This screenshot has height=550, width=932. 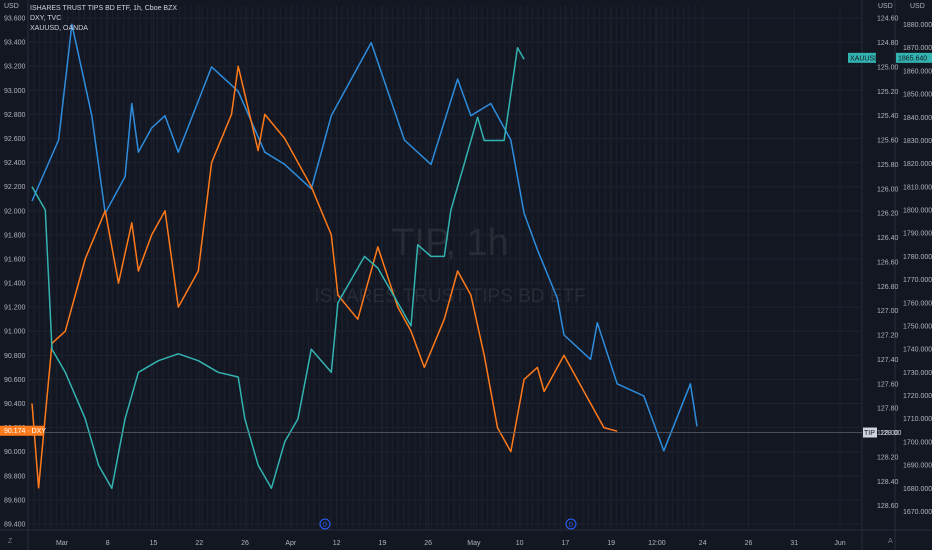 I want to click on tip-tick-label: 125.20, so click(x=888, y=92).